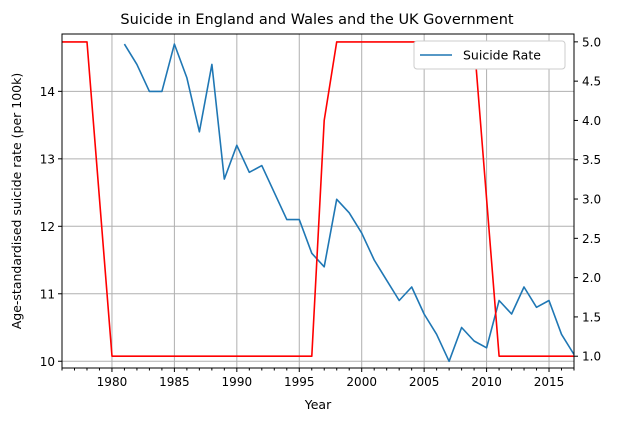  What do you see at coordinates (299, 382) in the screenshot?
I see `x-tick-label: 1995` at bounding box center [299, 382].